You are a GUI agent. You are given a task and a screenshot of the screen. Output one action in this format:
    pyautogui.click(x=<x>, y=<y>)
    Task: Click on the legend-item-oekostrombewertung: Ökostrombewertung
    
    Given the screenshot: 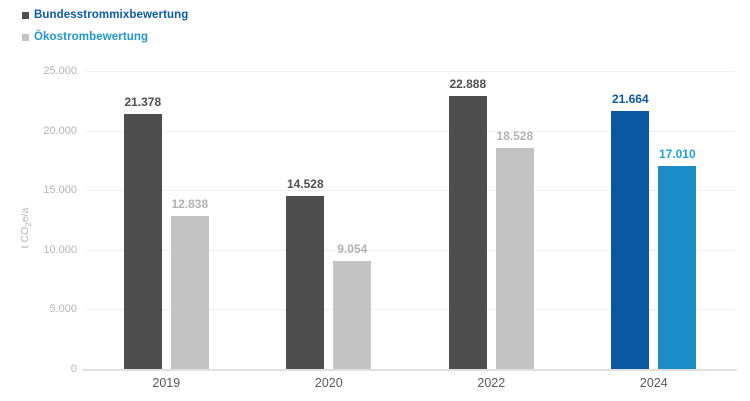 What is the action you would take?
    pyautogui.click(x=105, y=37)
    